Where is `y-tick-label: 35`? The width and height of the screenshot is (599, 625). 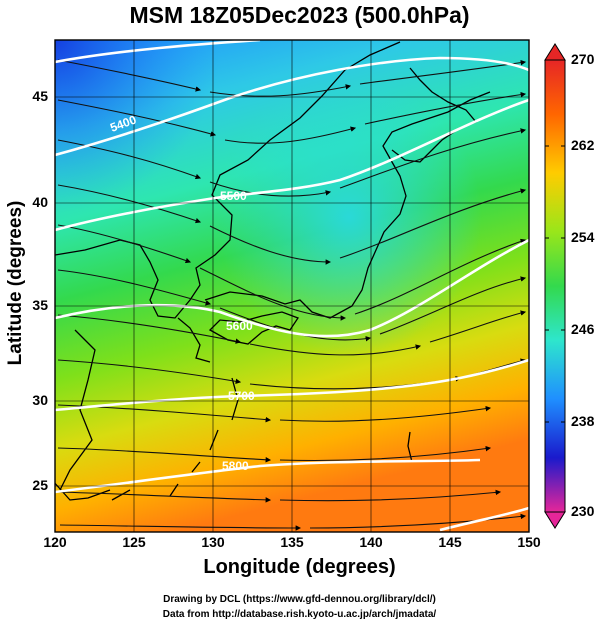
y-tick-label: 35 is located at coordinates (40, 305).